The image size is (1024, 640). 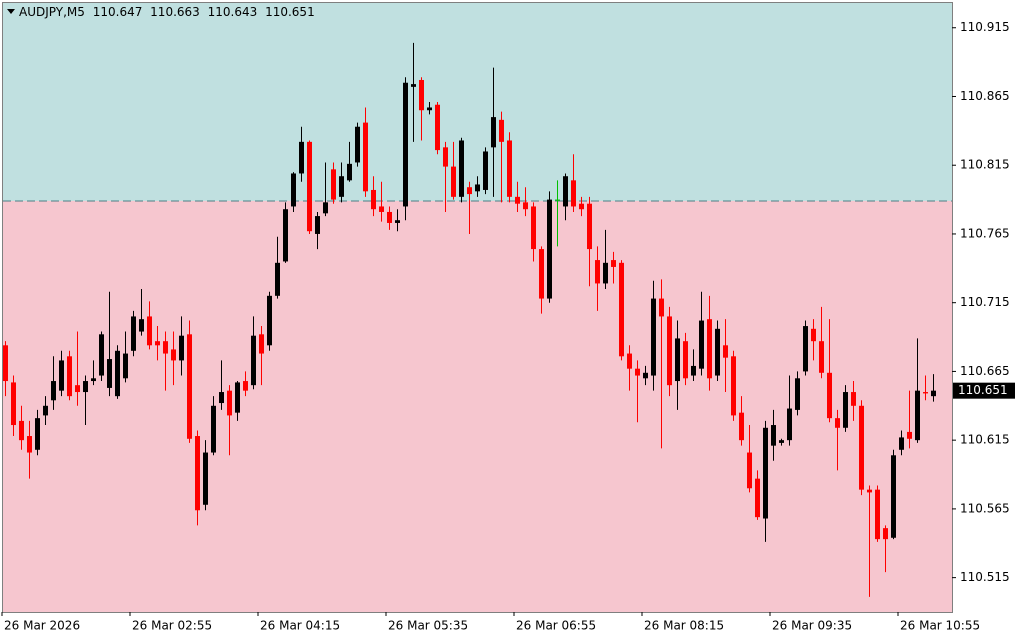 What do you see at coordinates (232, 12) in the screenshot?
I see `last-low: 110.643` at bounding box center [232, 12].